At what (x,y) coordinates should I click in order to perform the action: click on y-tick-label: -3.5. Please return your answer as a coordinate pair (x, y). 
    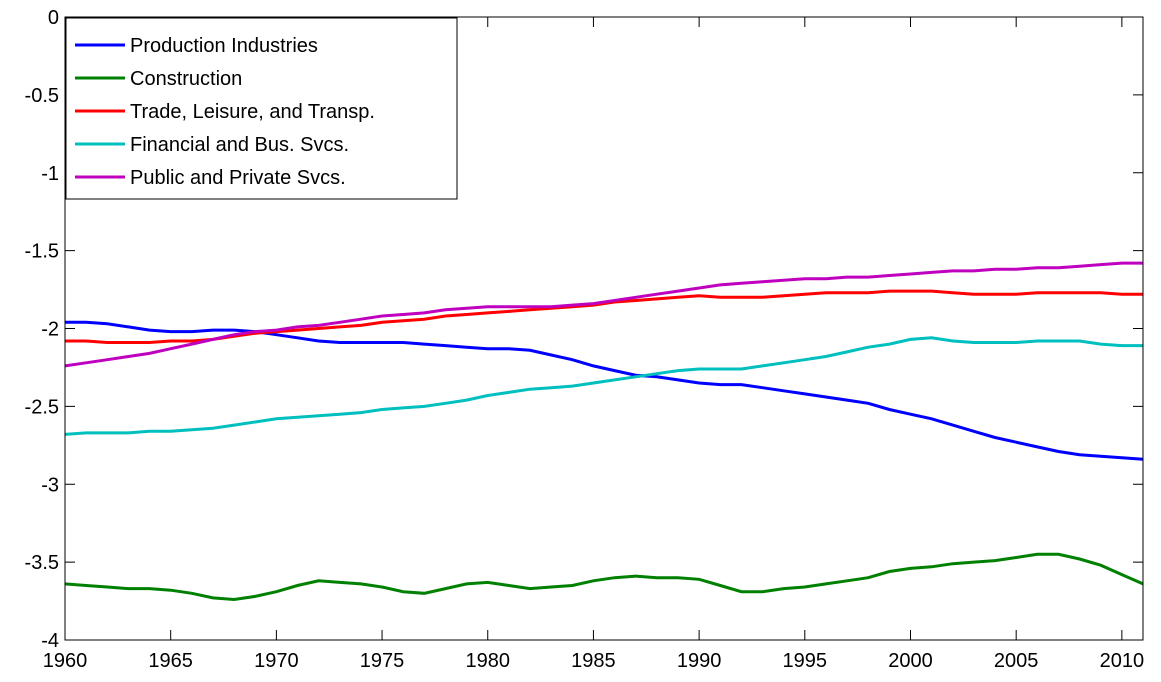
    Looking at the image, I should click on (42, 563).